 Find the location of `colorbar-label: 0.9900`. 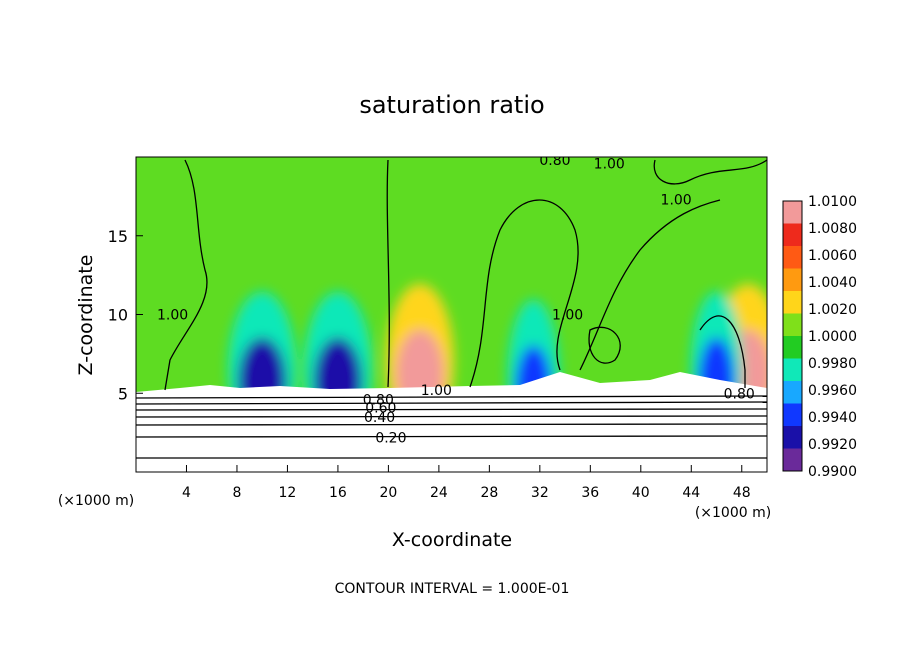

colorbar-label: 0.9900 is located at coordinates (832, 472).